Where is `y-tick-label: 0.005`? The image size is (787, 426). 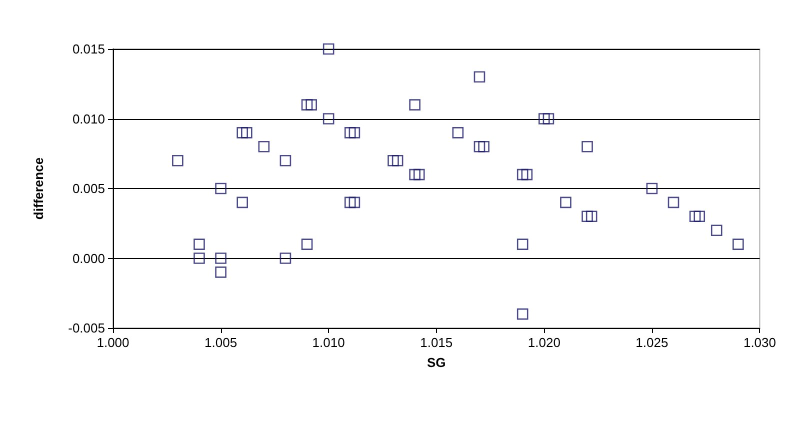
y-tick-label: 0.005 is located at coordinates (88, 188).